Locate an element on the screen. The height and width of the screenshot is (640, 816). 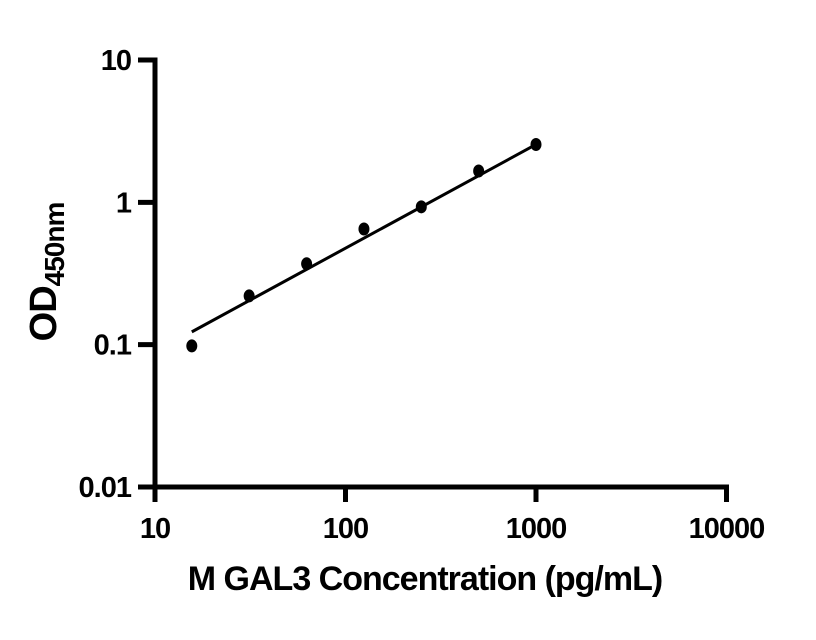
x-tick-label: 100 is located at coordinates (345, 529).